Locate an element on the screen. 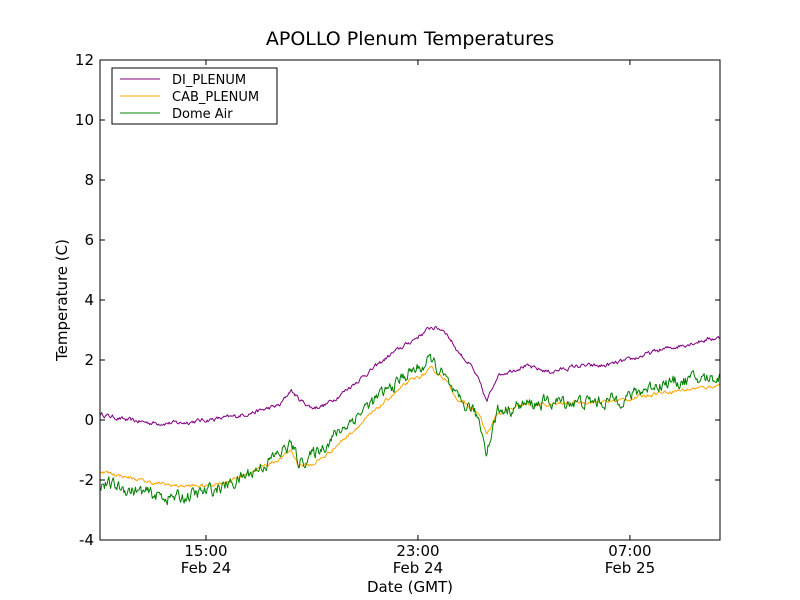 This screenshot has height=600, width=800. y-axis-label: Temperature (C) is located at coordinates (62, 300).